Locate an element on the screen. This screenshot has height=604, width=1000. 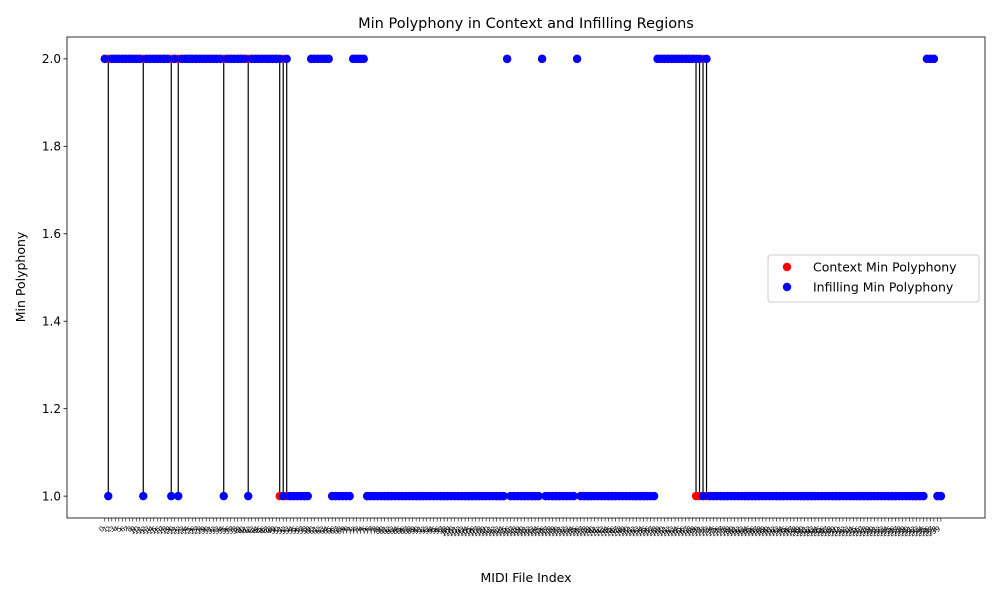
x-tick-label: 47 is located at coordinates (264, 530).